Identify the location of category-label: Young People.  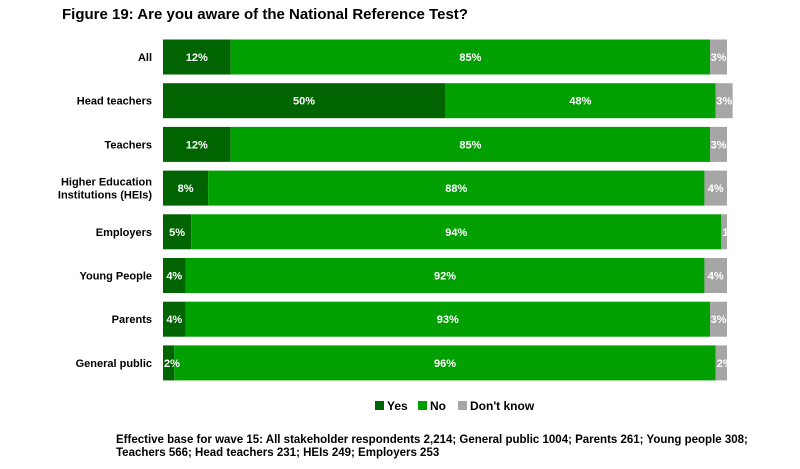
(115, 277).